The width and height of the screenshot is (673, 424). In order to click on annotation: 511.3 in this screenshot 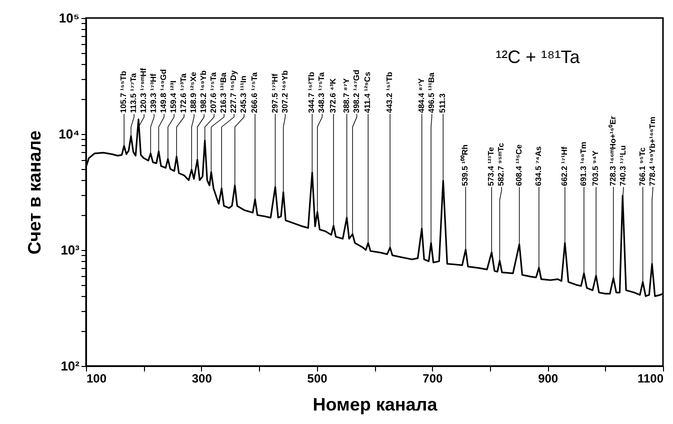, I will do `click(443, 102)`.